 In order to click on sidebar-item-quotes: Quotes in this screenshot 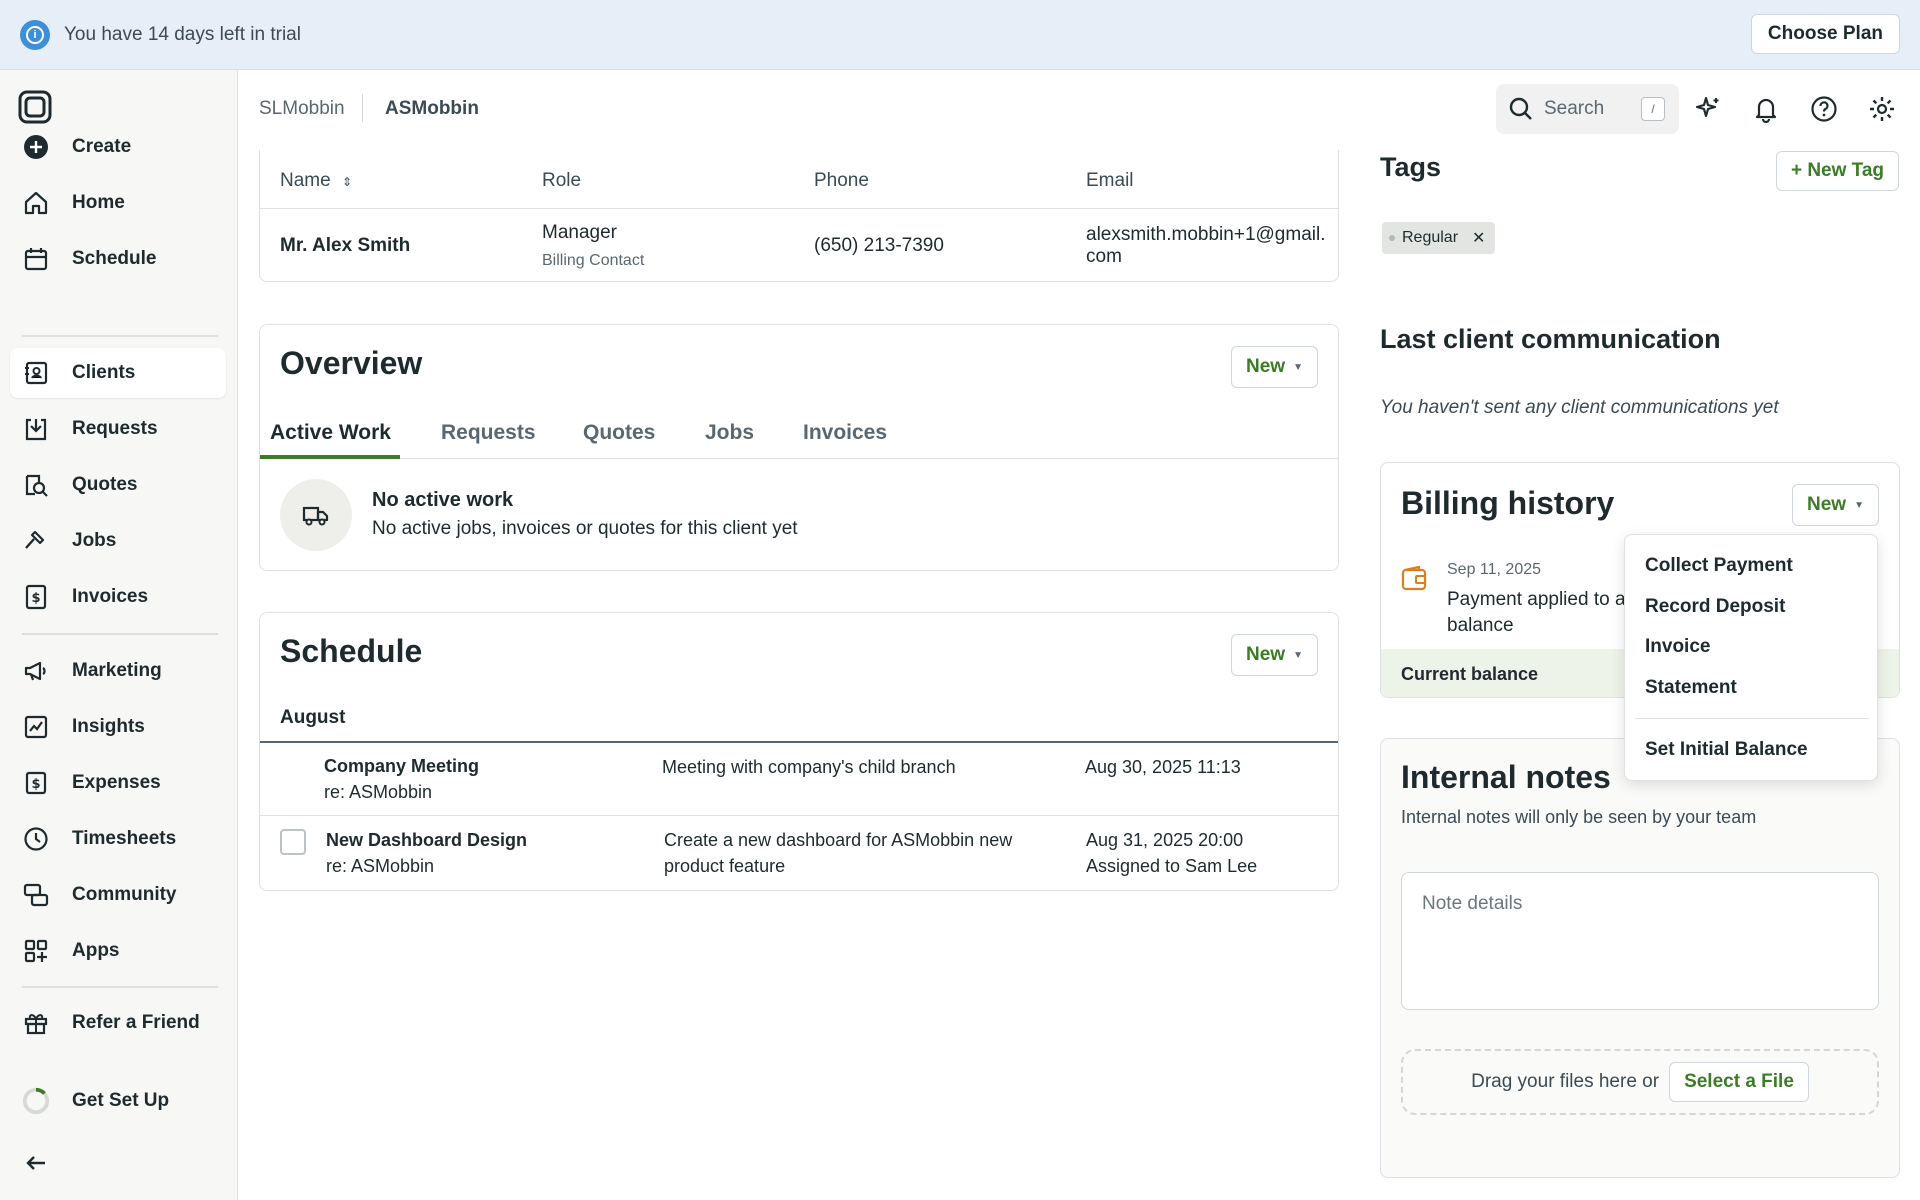, I will do `click(118, 485)`.